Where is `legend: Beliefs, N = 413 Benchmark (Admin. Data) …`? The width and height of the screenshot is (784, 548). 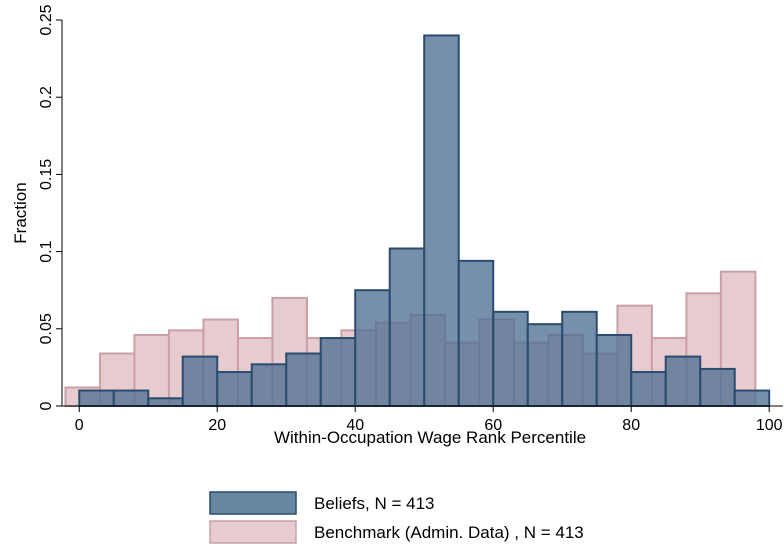 legend: Beliefs, N = 413 Benchmark (Admin. Data) … is located at coordinates (396, 517).